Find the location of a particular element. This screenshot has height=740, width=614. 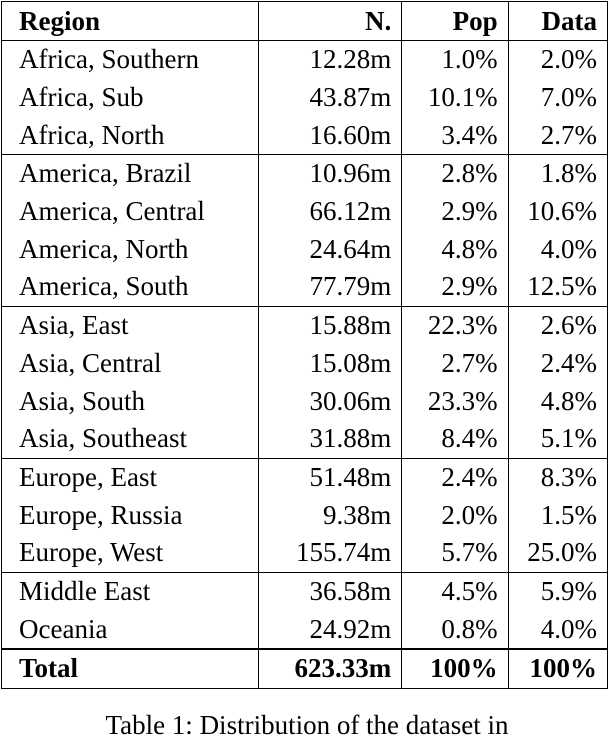

table-row: Asia, East 15.88m 22.3% 2.6% is located at coordinates (304, 325).